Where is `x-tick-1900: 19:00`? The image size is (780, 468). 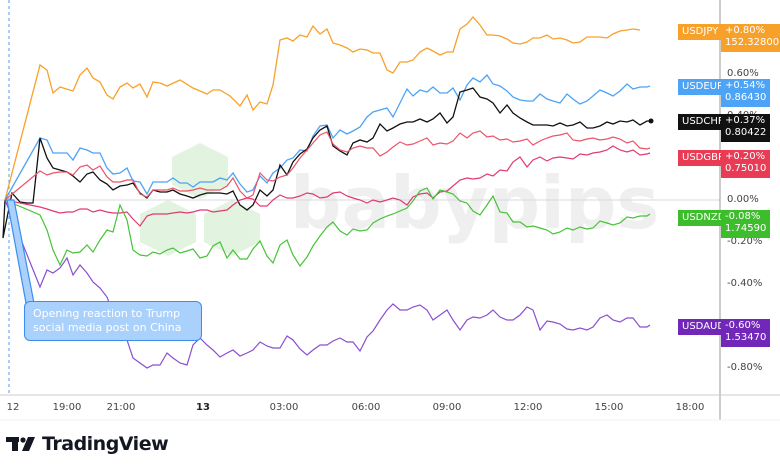 x-tick-1900: 19:00 is located at coordinates (67, 407).